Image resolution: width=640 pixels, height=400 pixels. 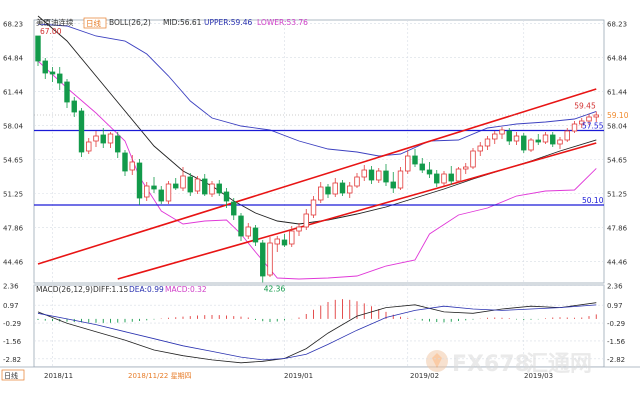 What do you see at coordinates (160, 376) in the screenshot?
I see `cursor-date-label: 2018/11/22 星期四` at bounding box center [160, 376].